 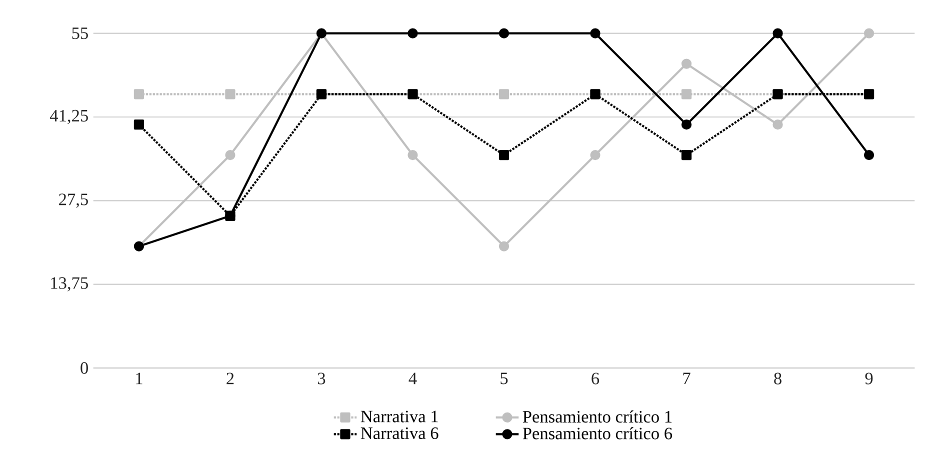 I want to click on legend-label: Pensamiento crítico 1, so click(x=597, y=416).